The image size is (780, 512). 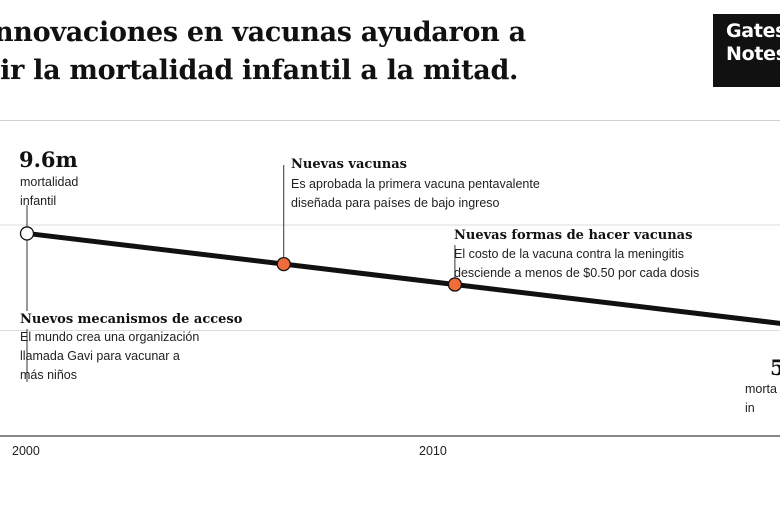 What do you see at coordinates (26, 451) in the screenshot?
I see `x-tick-2000: 2000` at bounding box center [26, 451].